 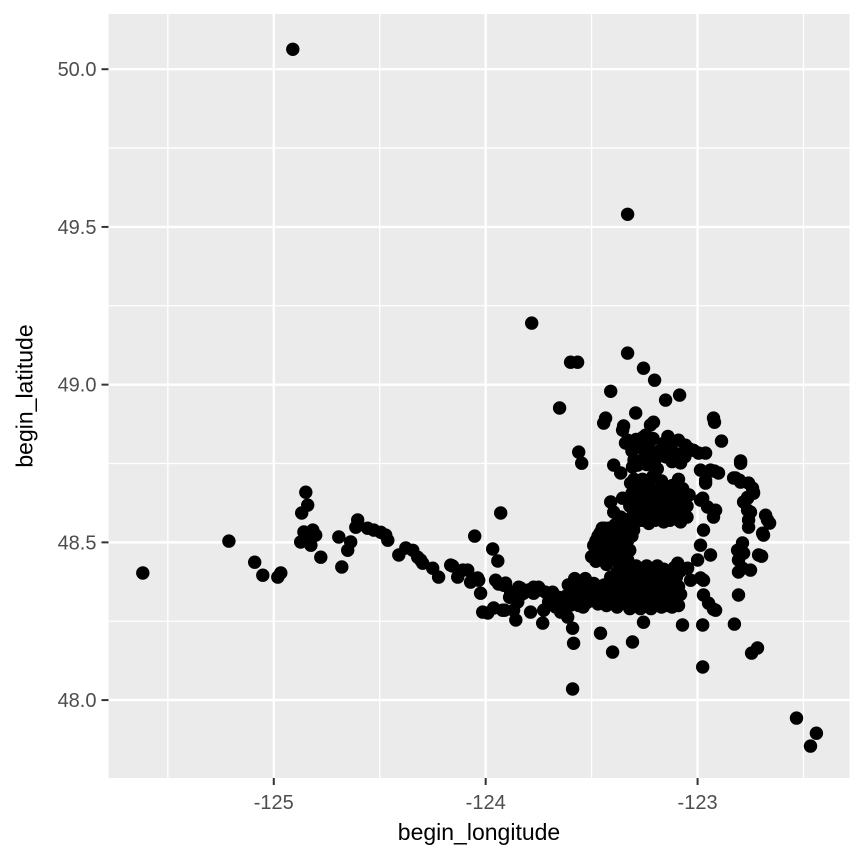 What do you see at coordinates (77, 228) in the screenshot?
I see `y-tick-label: 49.5` at bounding box center [77, 228].